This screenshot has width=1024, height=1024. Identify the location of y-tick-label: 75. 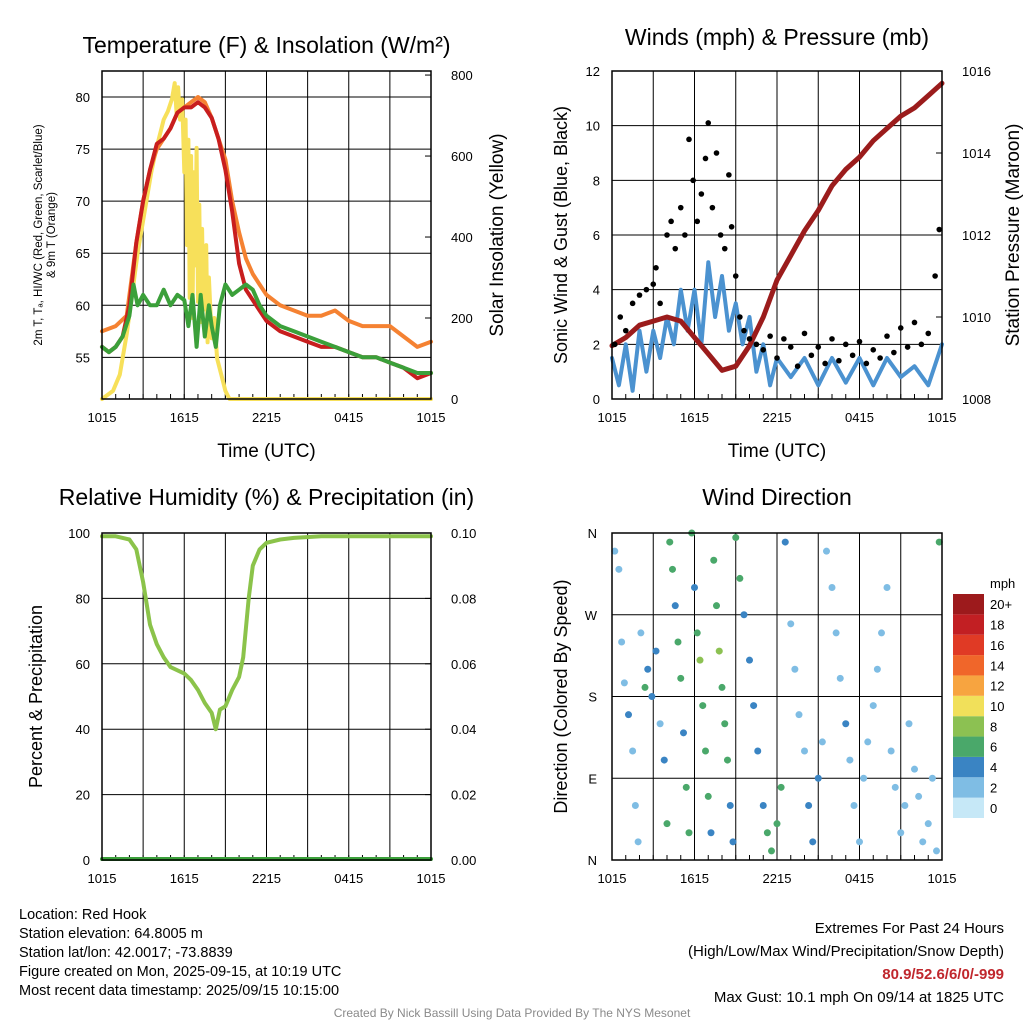
(83, 149).